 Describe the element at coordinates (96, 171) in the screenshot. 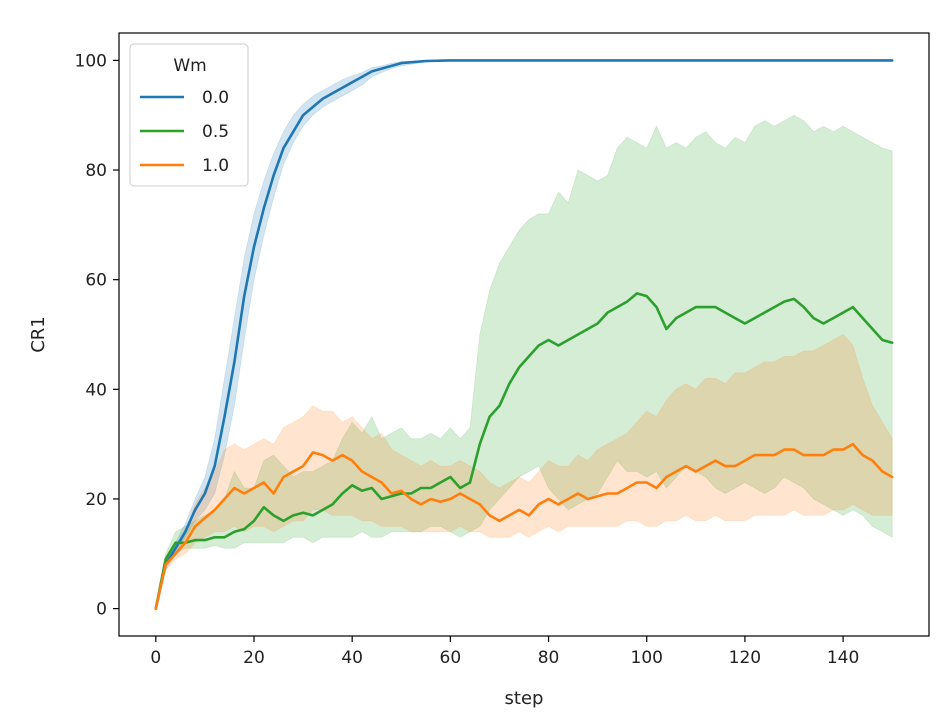

I see `y-tick-label: 80` at that location.